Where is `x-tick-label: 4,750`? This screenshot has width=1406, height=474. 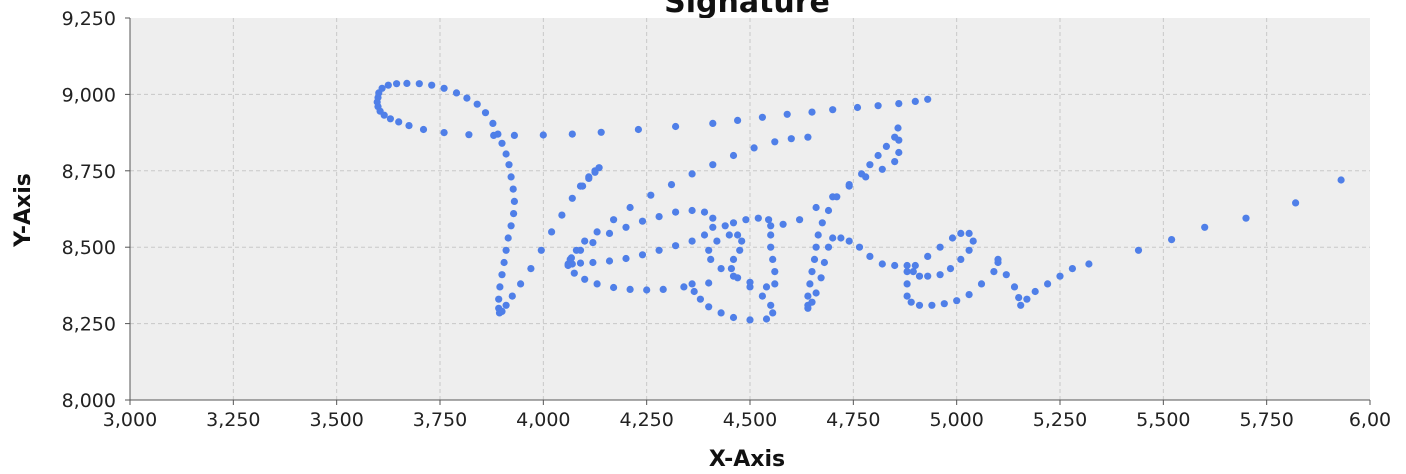
x-tick-label: 4,750 is located at coordinates (853, 420).